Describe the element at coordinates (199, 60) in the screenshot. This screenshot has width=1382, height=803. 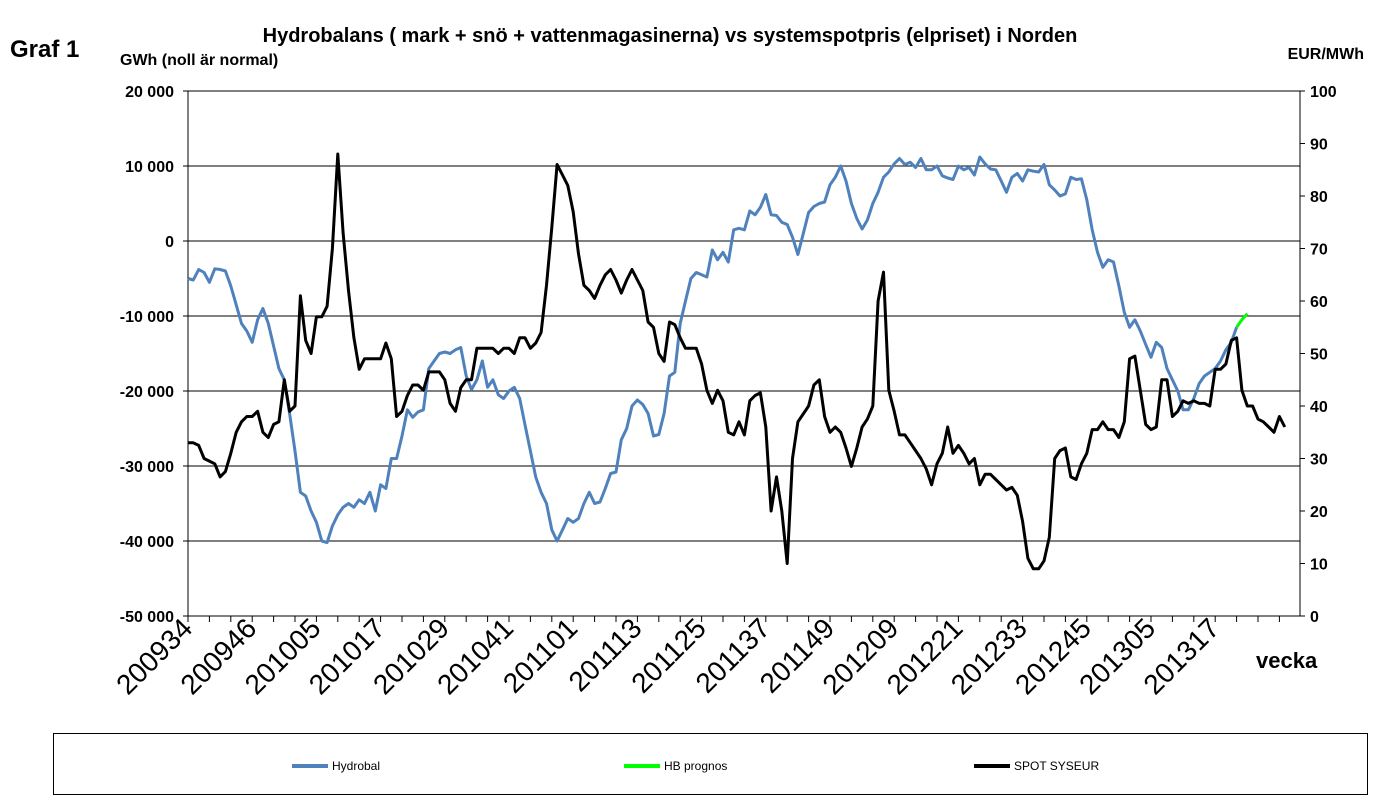
I see `y-axis-left-label: GWh (noll är normal)` at that location.